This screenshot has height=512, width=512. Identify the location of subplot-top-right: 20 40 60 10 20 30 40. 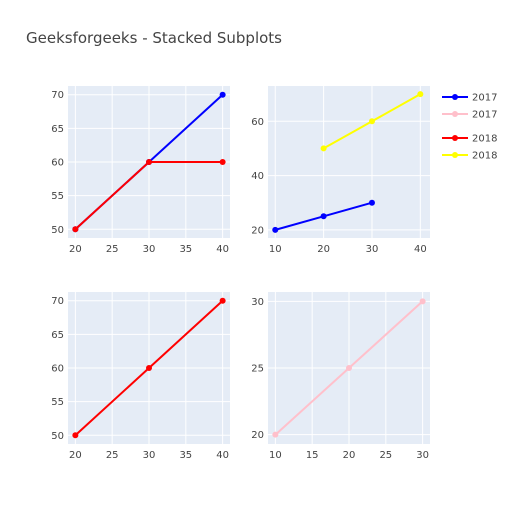
(340, 170).